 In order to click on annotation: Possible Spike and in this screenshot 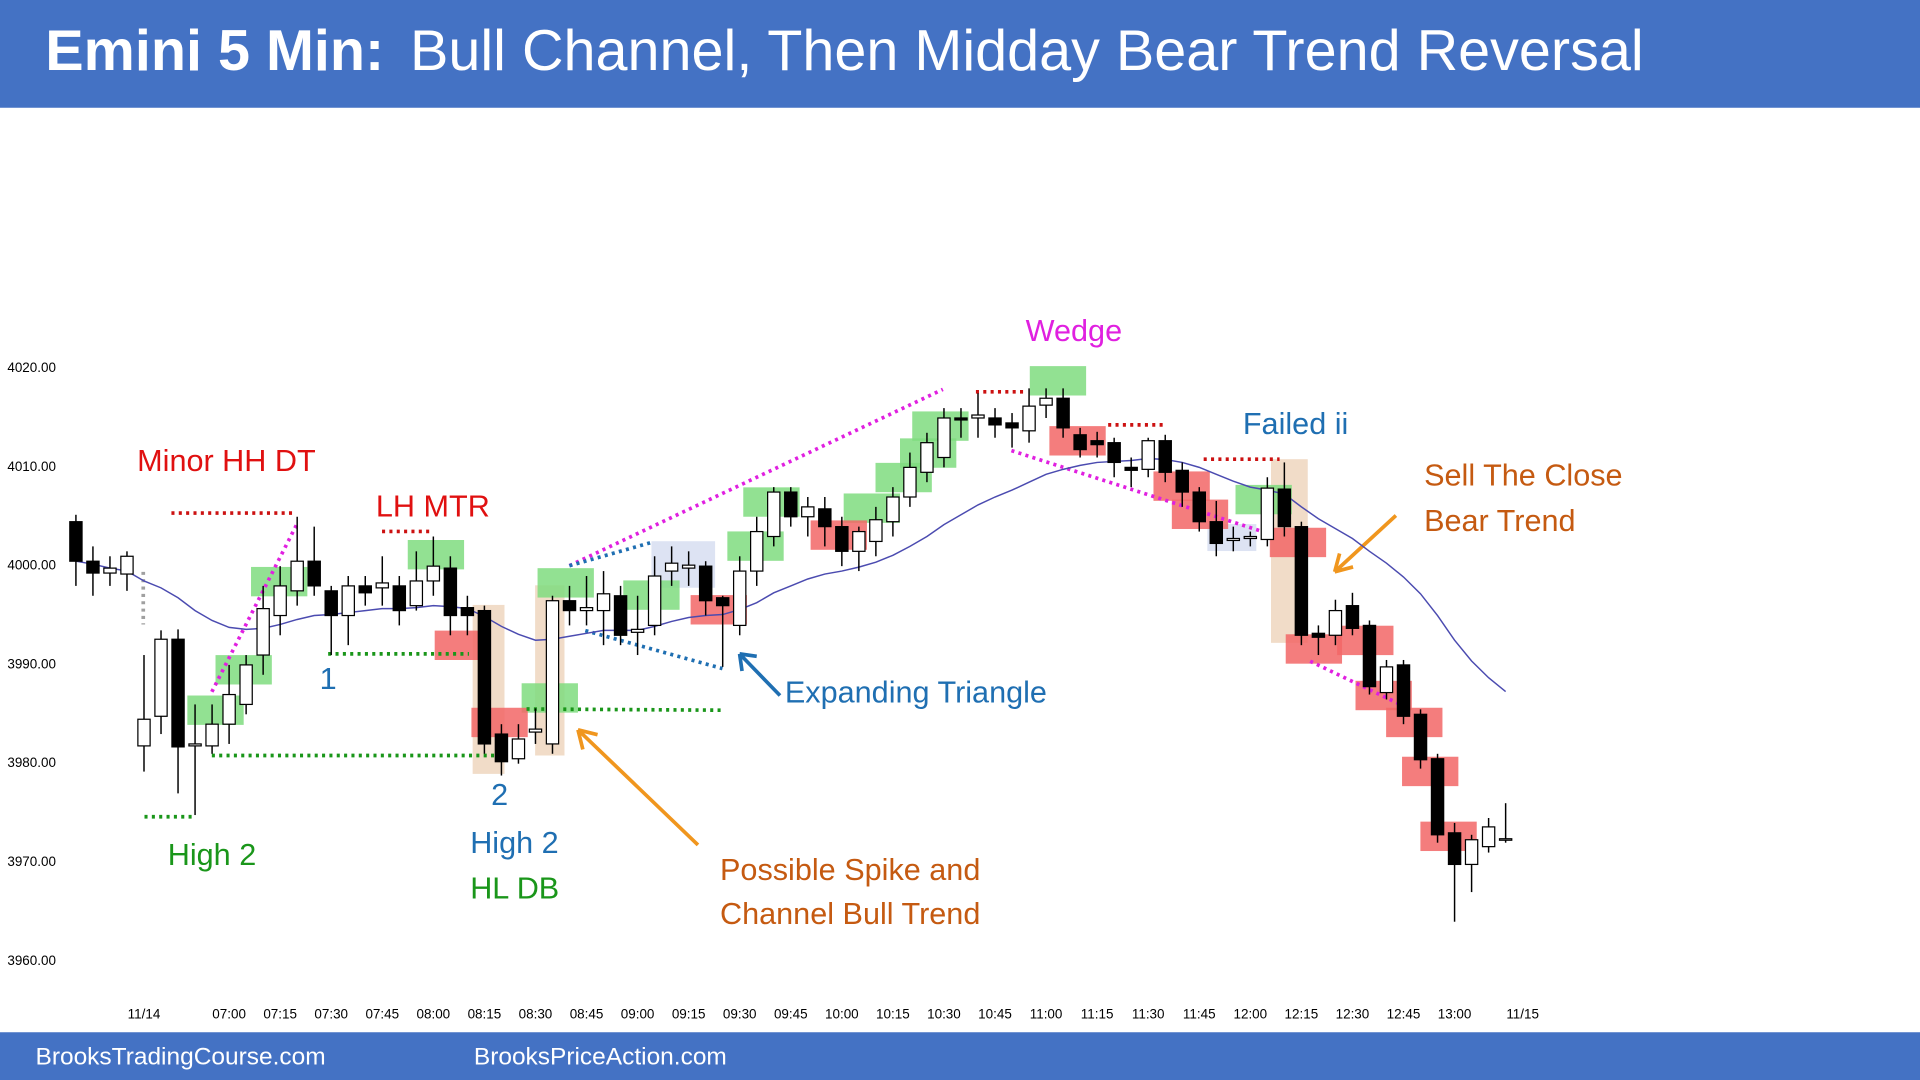, I will do `click(850, 870)`.